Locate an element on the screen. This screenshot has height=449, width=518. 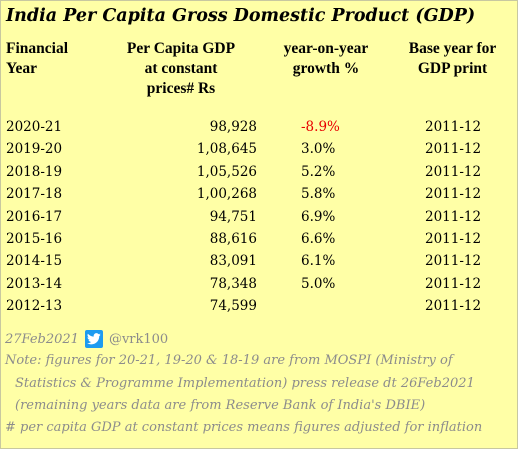
cell-growth: 5.2% is located at coordinates (318, 171).